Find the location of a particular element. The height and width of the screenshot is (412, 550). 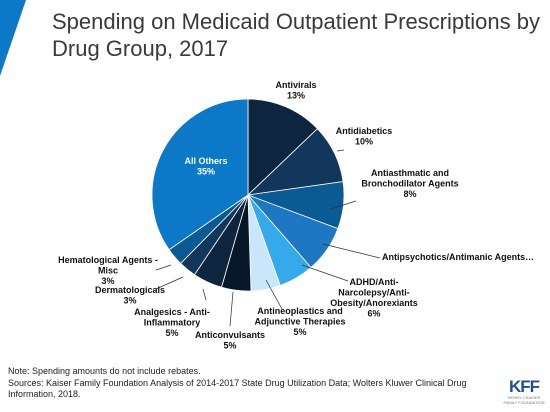

logo-subtitle: HENRY J KAISER FAMILY FOUNDATION is located at coordinates (524, 400).